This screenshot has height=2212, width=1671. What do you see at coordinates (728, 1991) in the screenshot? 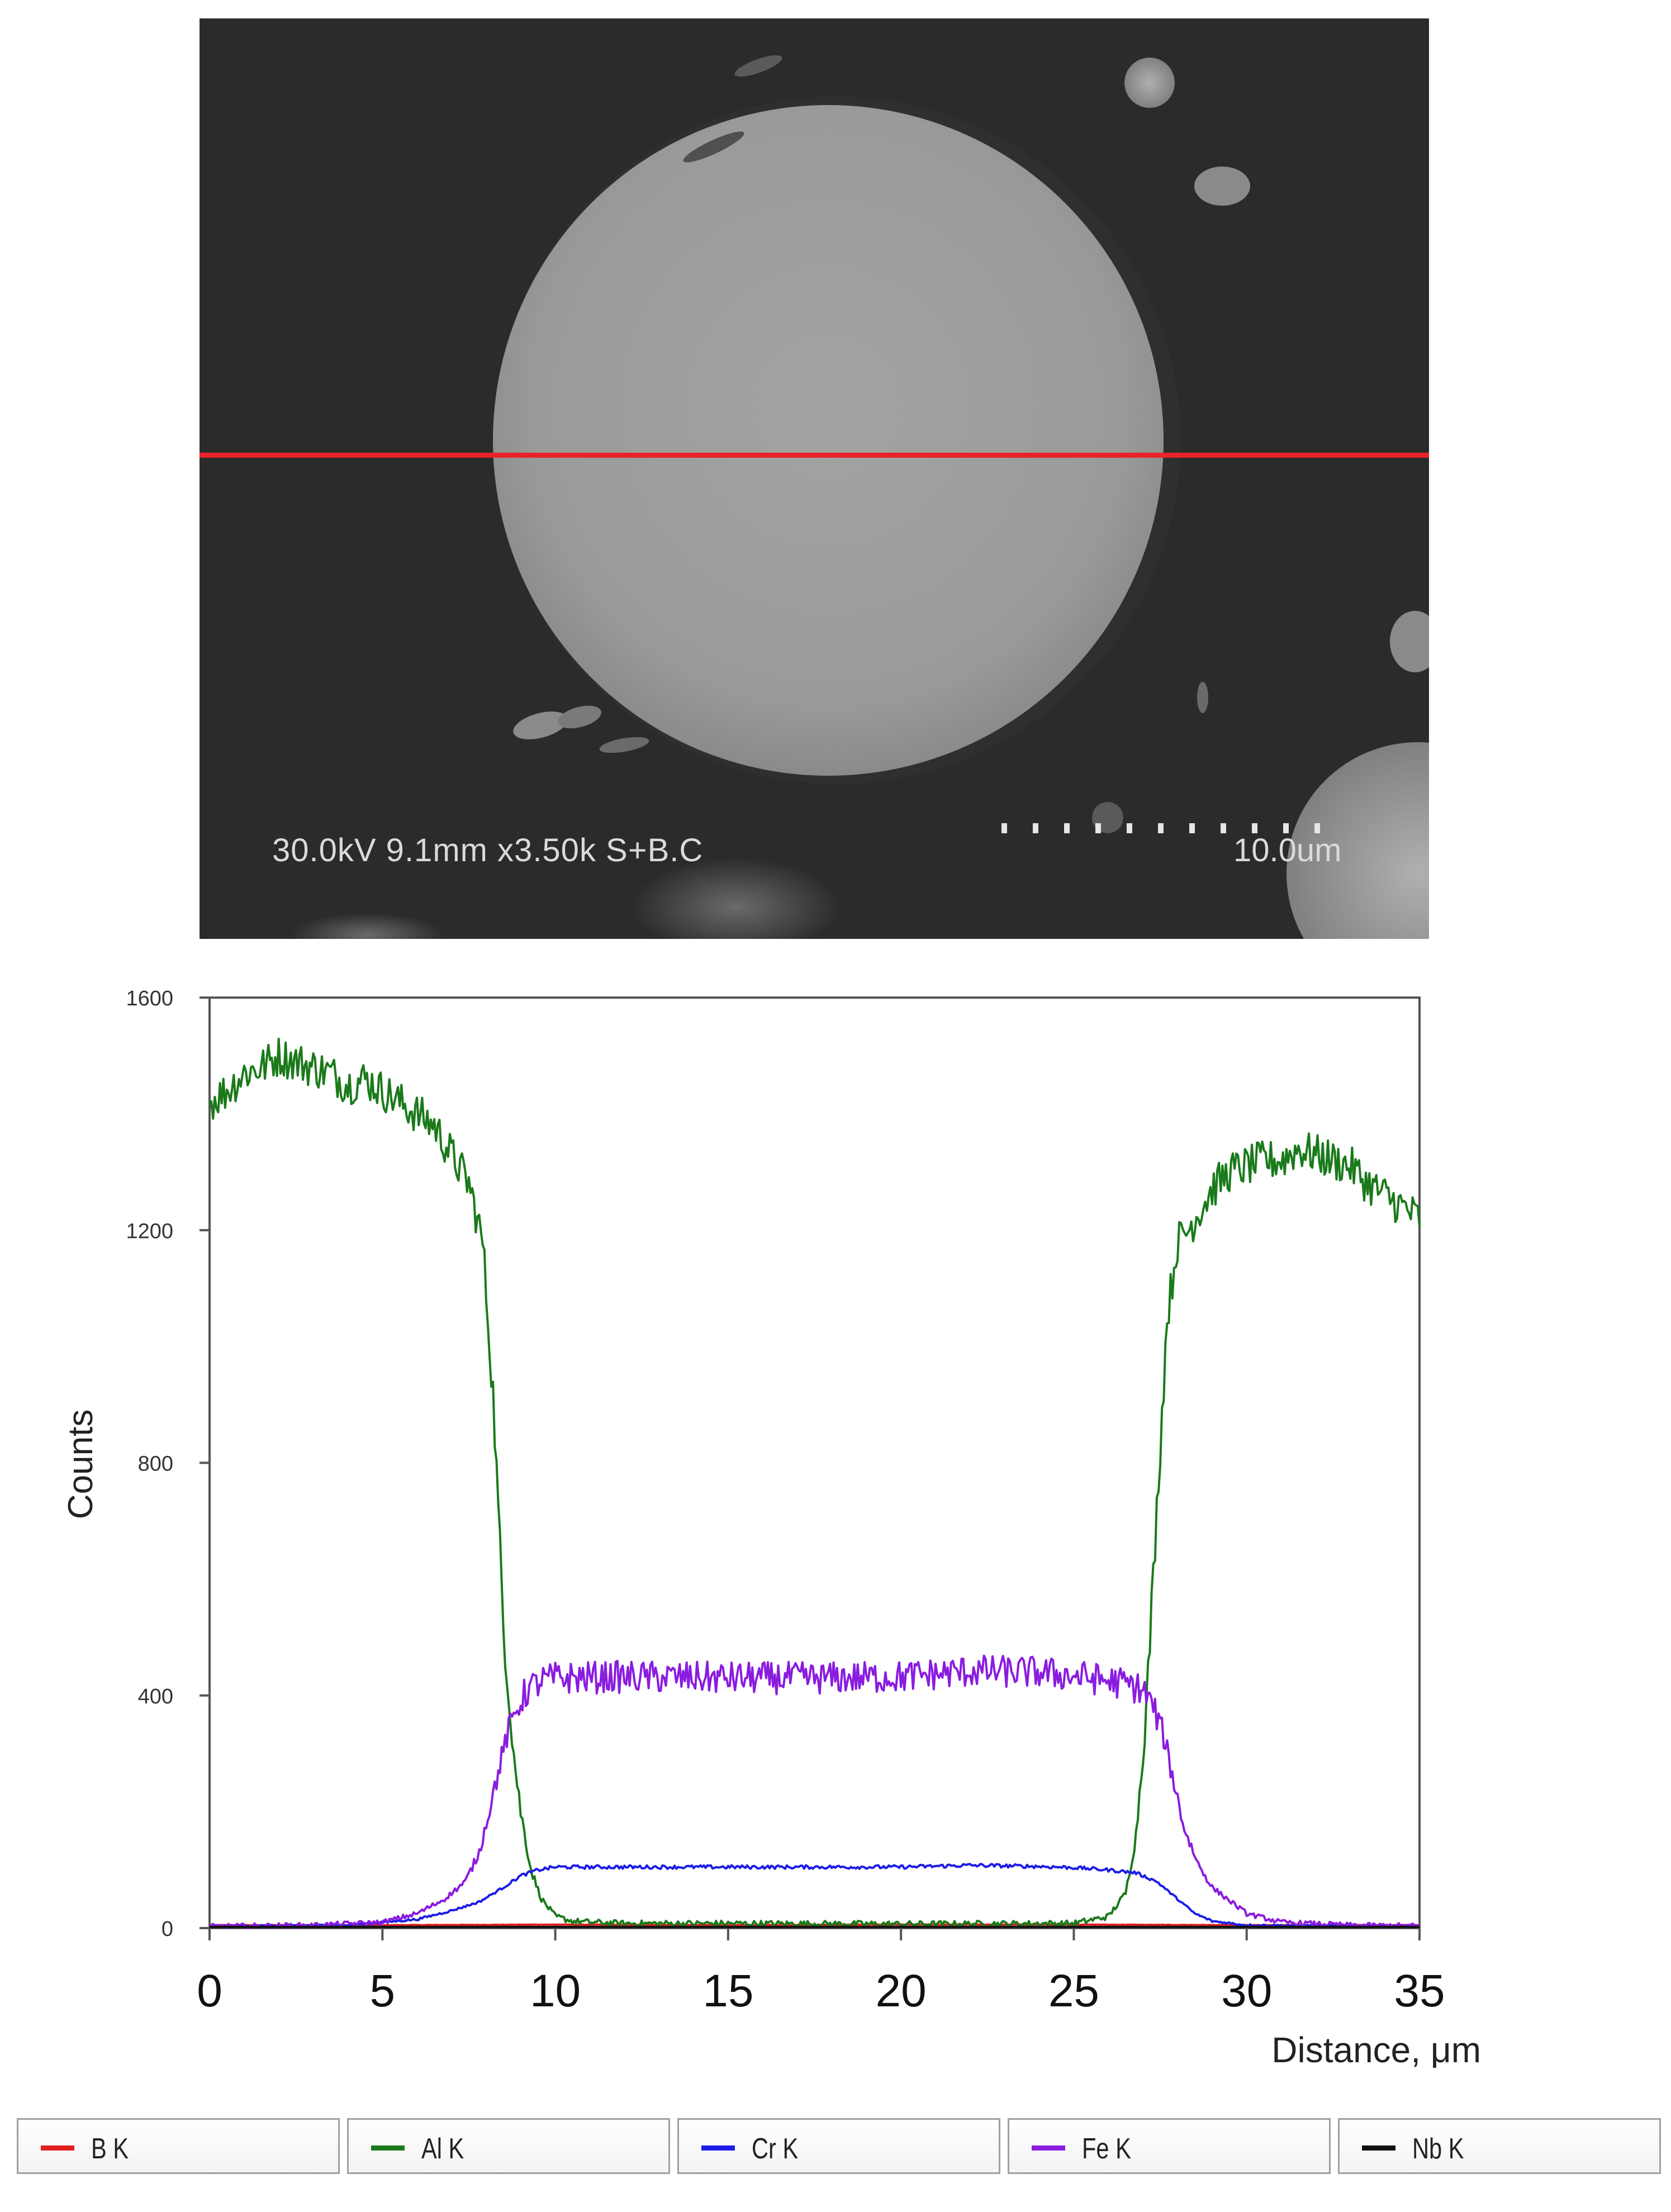
I see `x-tick-label: 15` at bounding box center [728, 1991].